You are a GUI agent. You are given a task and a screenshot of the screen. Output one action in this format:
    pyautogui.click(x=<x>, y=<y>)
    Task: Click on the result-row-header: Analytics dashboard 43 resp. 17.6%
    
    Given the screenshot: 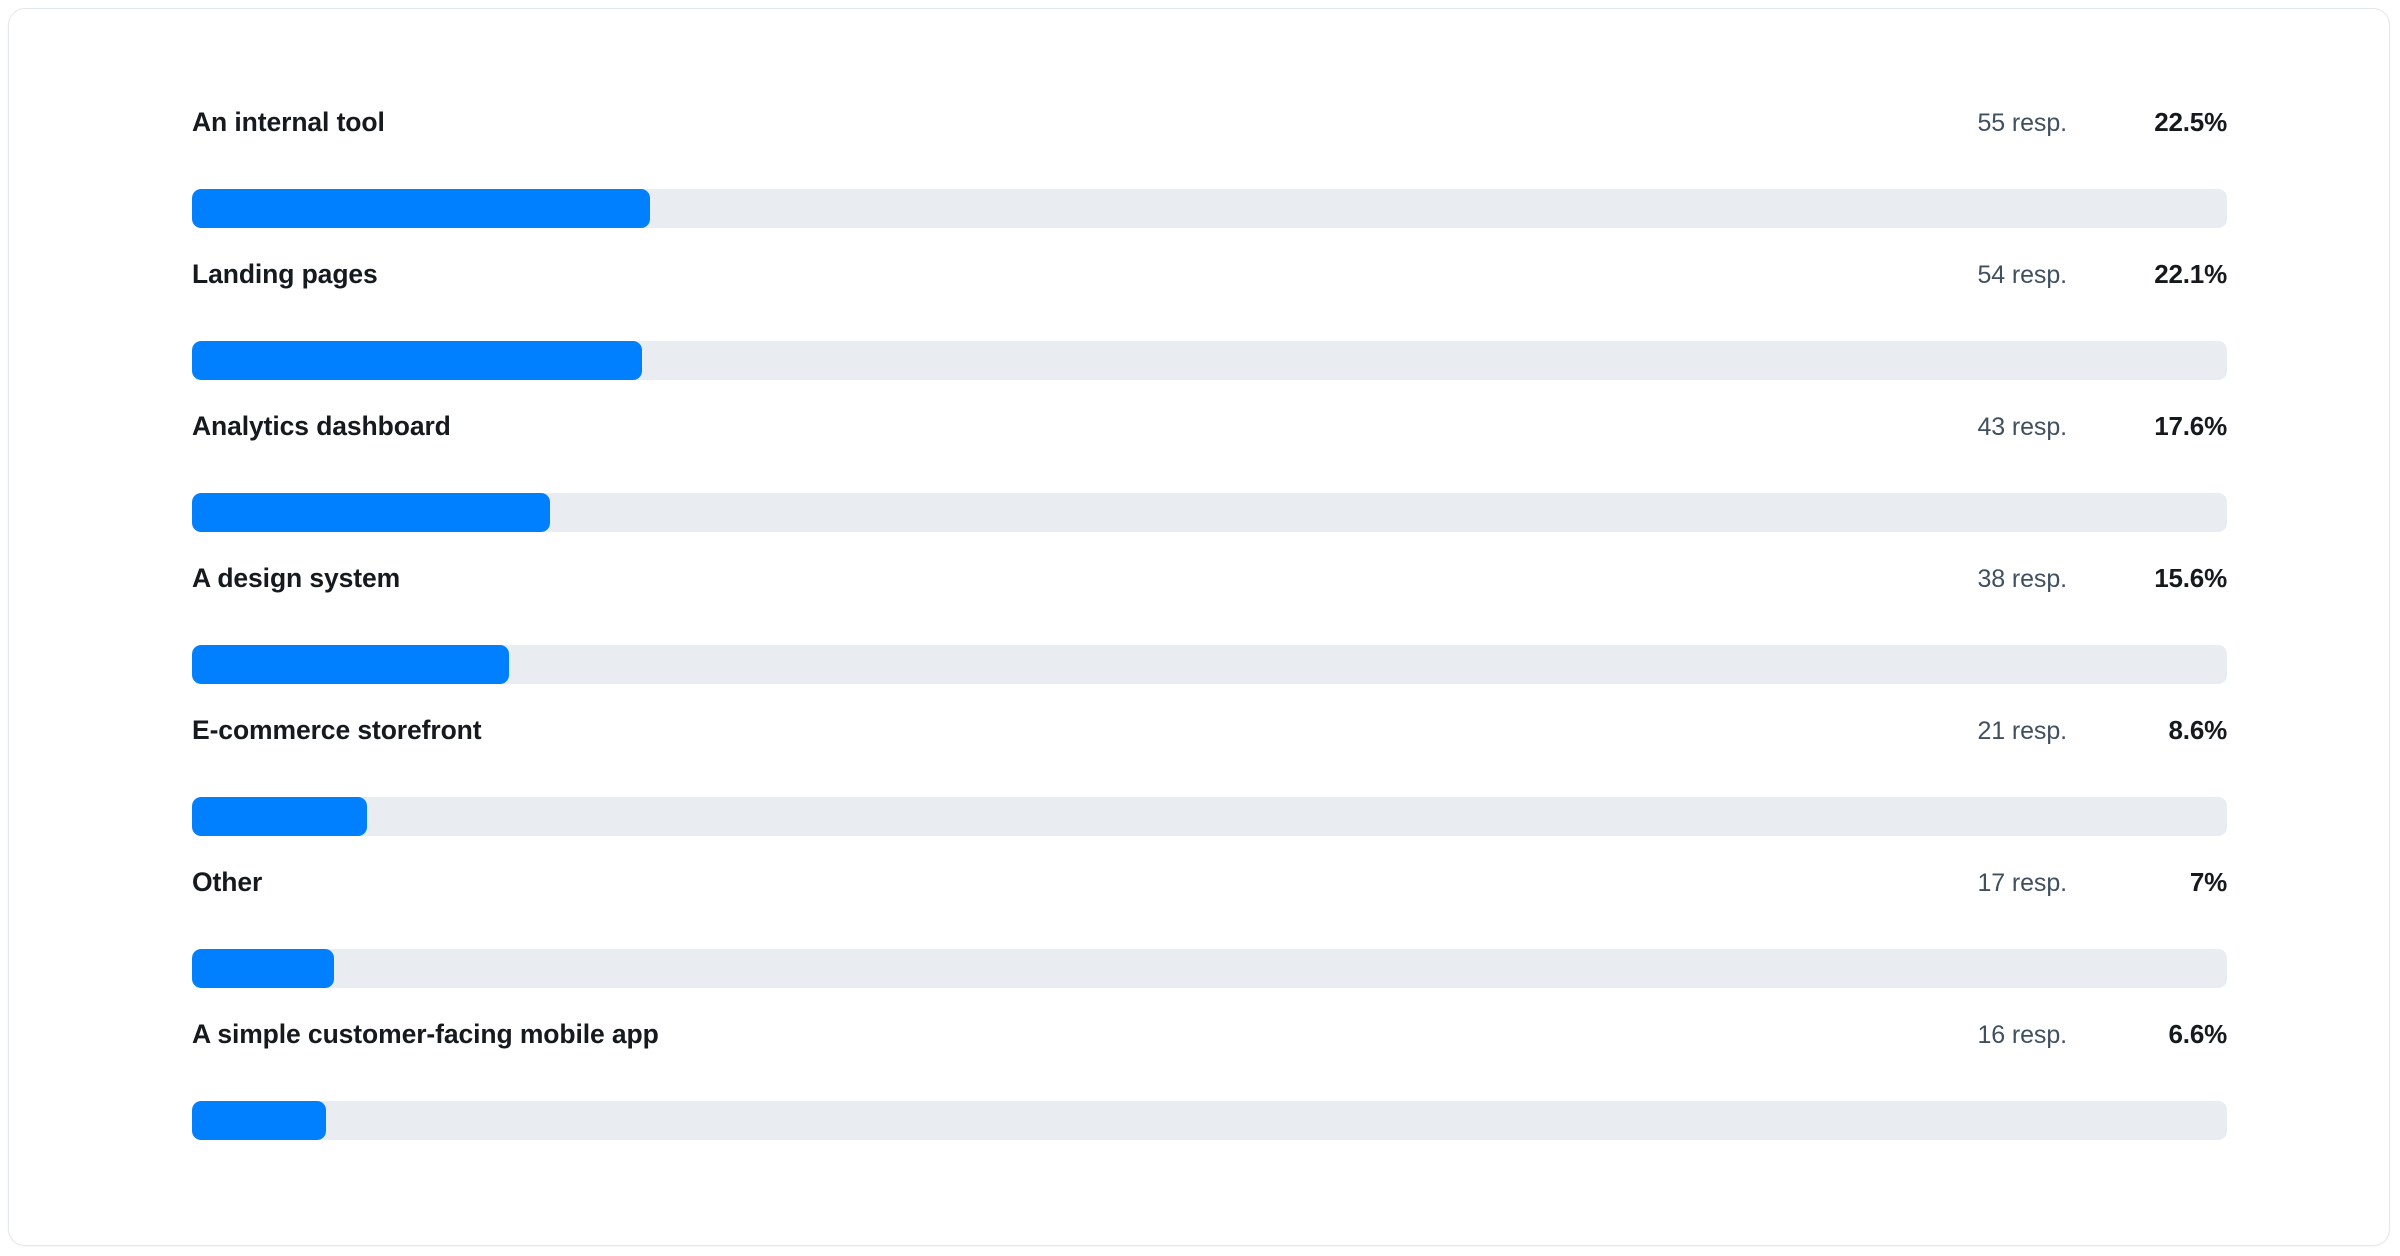 What is the action you would take?
    pyautogui.click(x=1209, y=436)
    